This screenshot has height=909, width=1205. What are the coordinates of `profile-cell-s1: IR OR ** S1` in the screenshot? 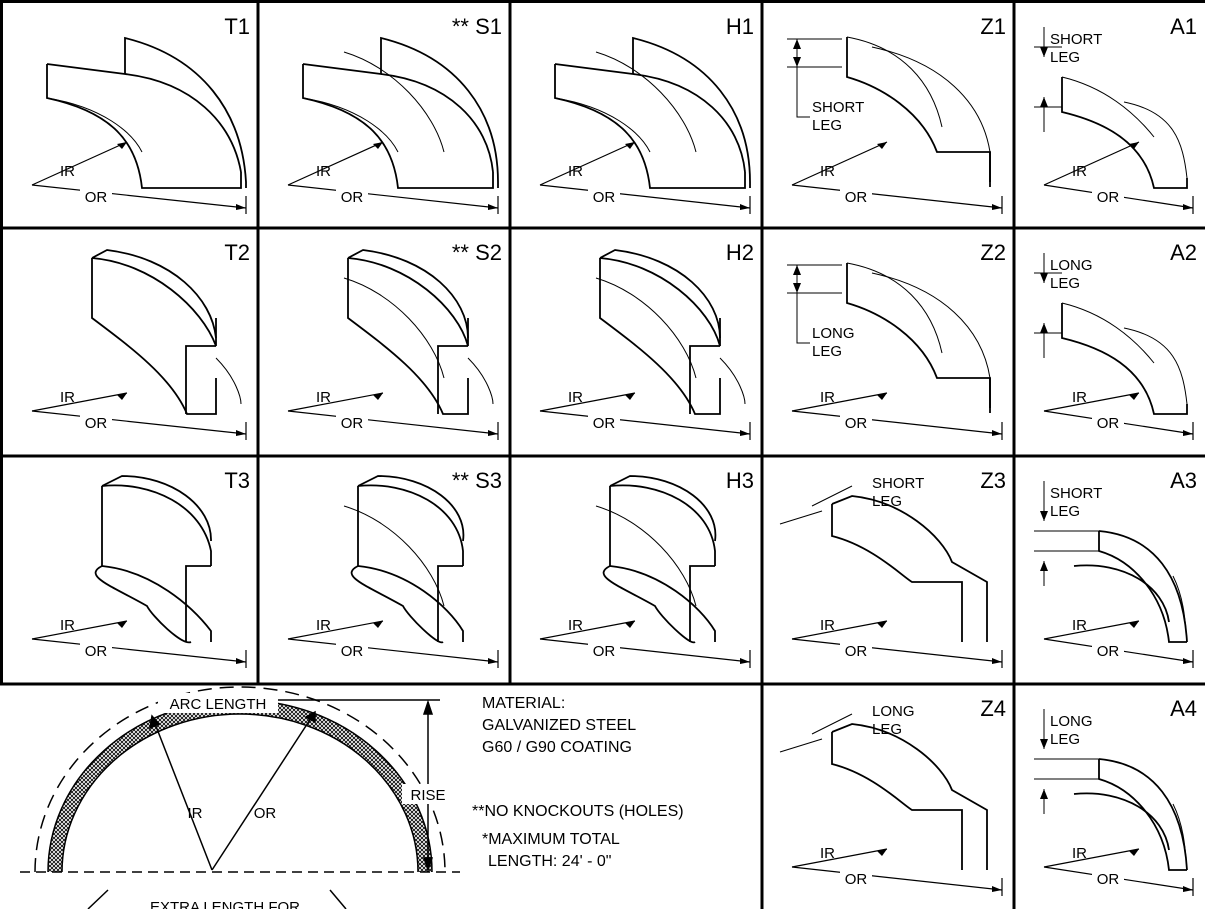 It's located at (394, 114).